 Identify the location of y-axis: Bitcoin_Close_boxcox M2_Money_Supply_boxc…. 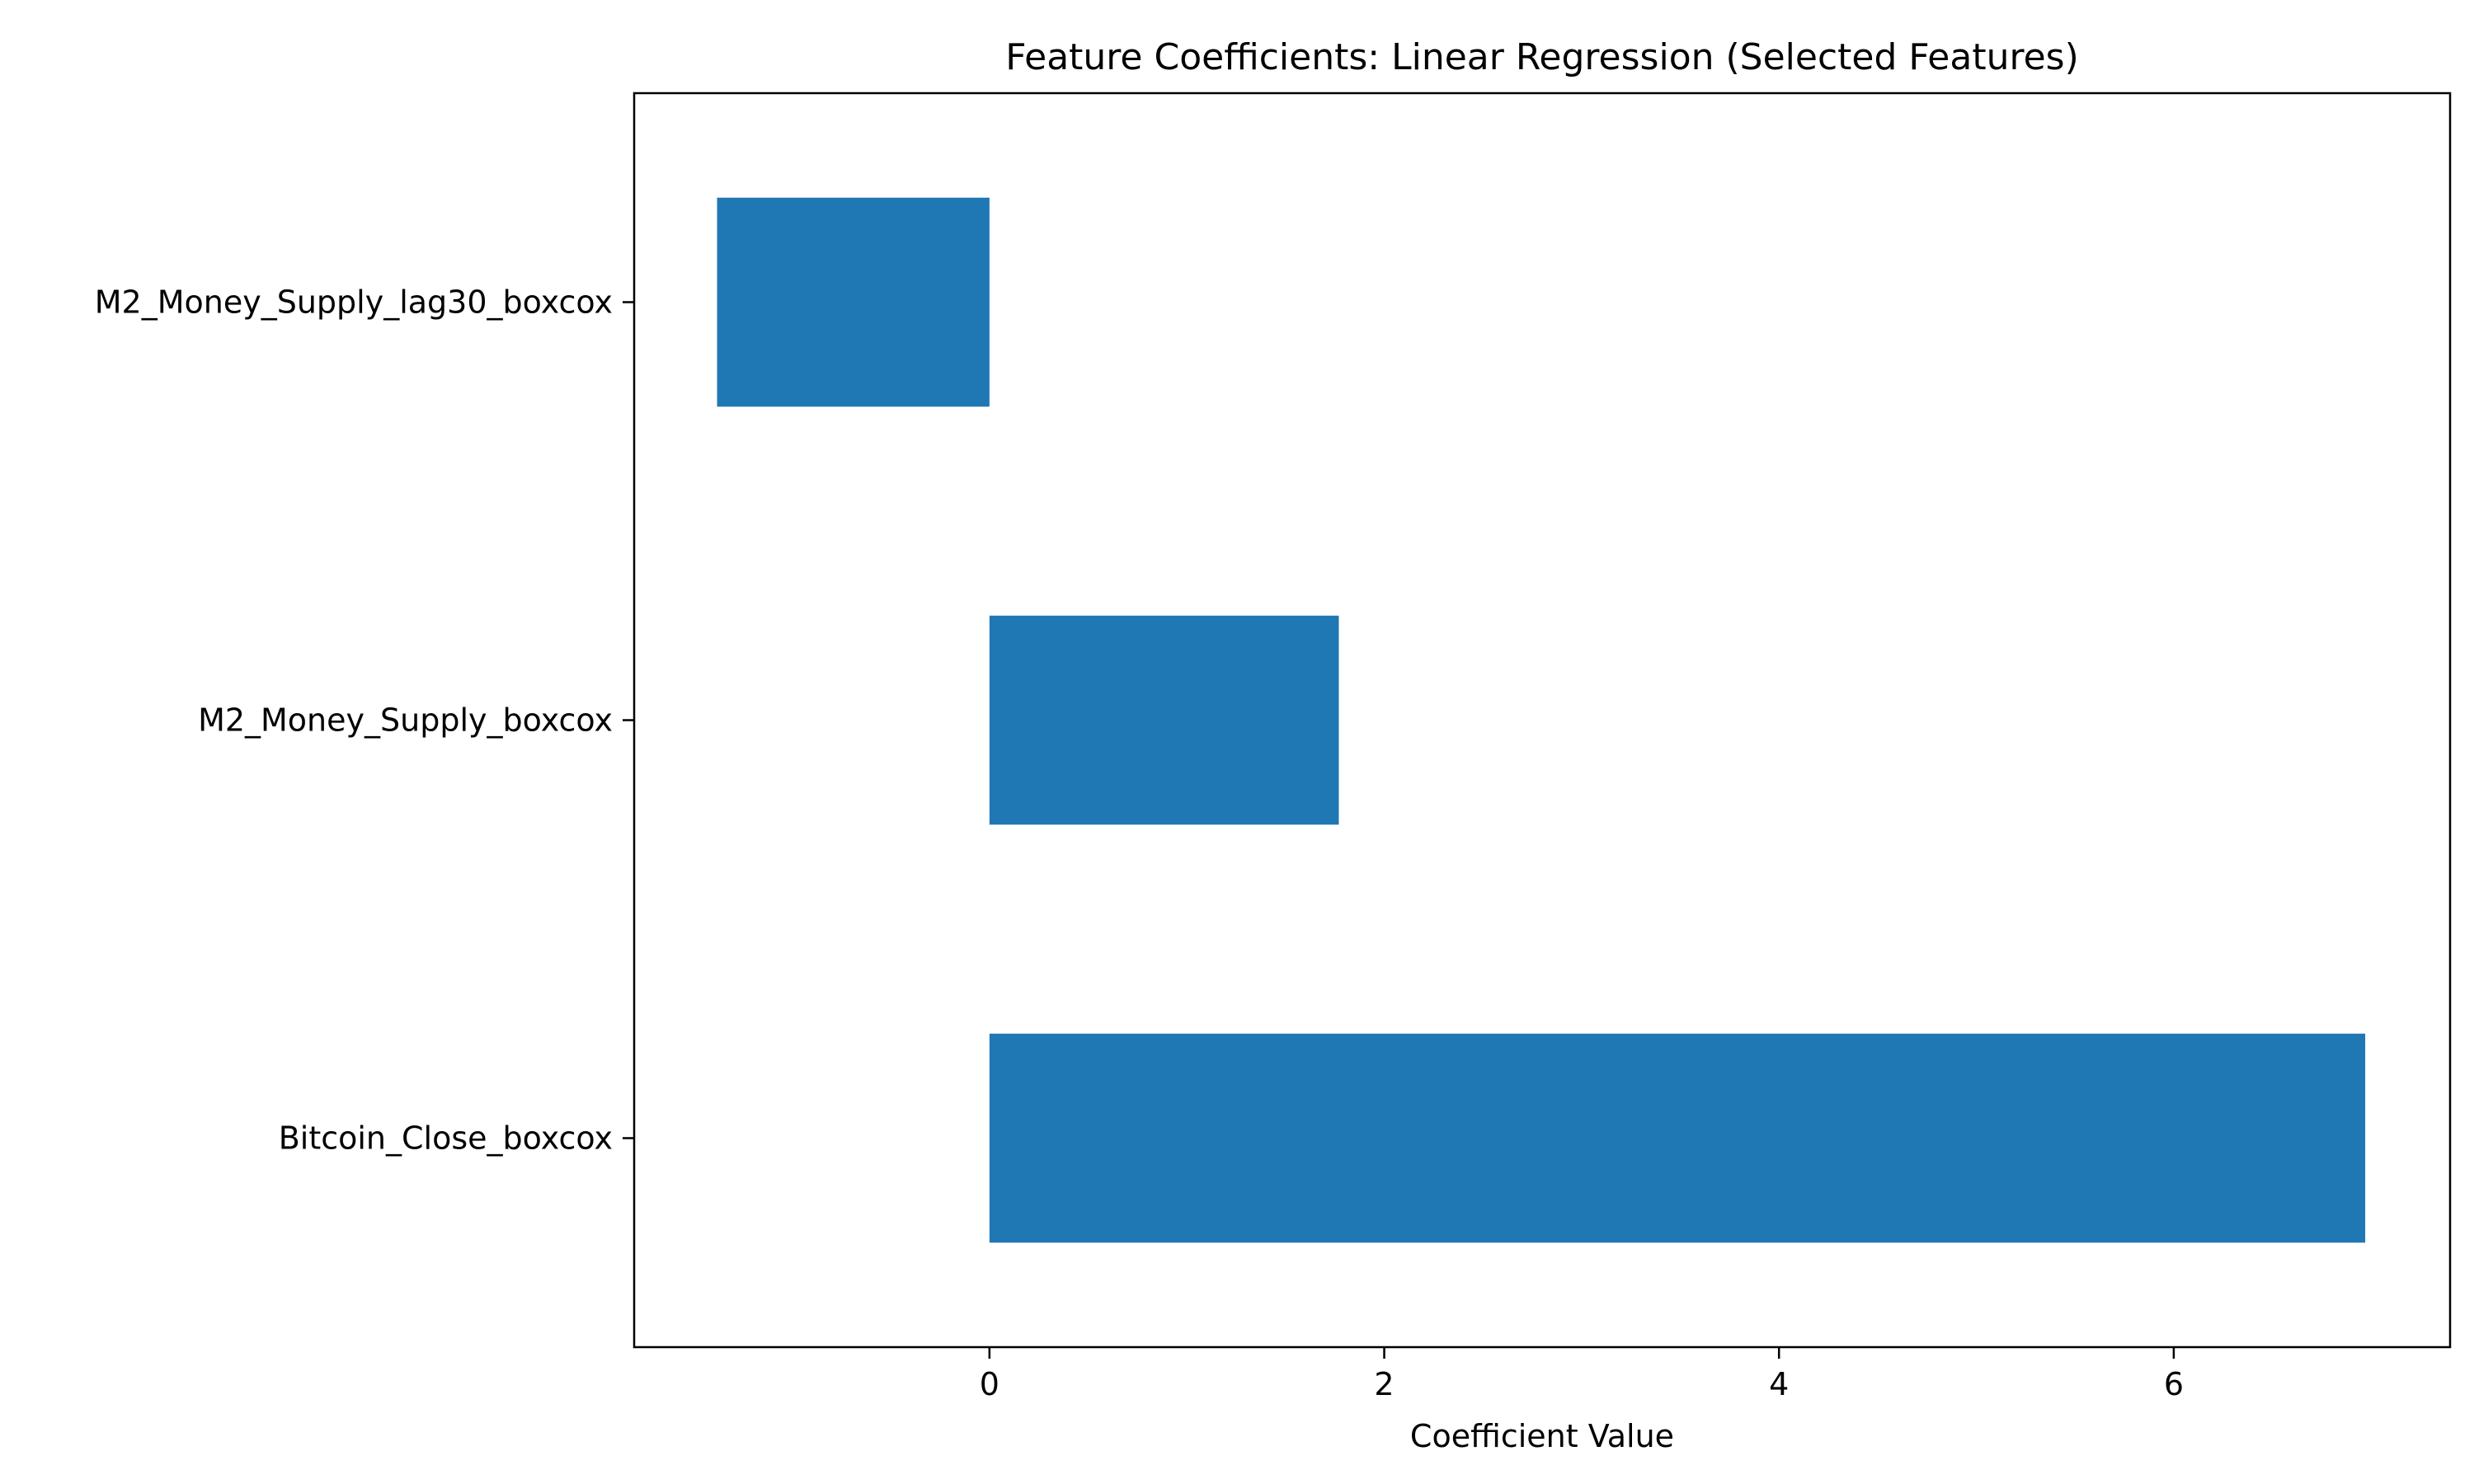
(364, 720).